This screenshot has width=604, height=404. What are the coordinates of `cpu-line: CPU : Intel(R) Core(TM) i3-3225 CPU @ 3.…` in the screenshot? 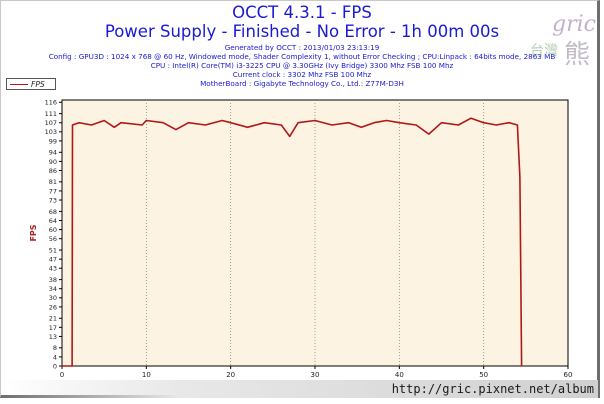 It's located at (302, 65).